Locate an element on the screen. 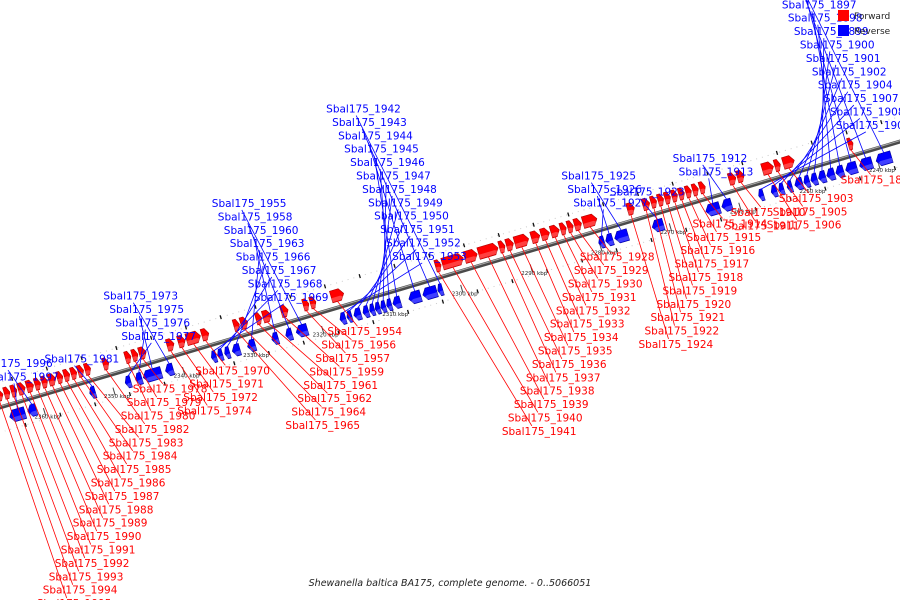 The image size is (900, 600). scale-tick-label: 2320 kbp is located at coordinates (326, 336).